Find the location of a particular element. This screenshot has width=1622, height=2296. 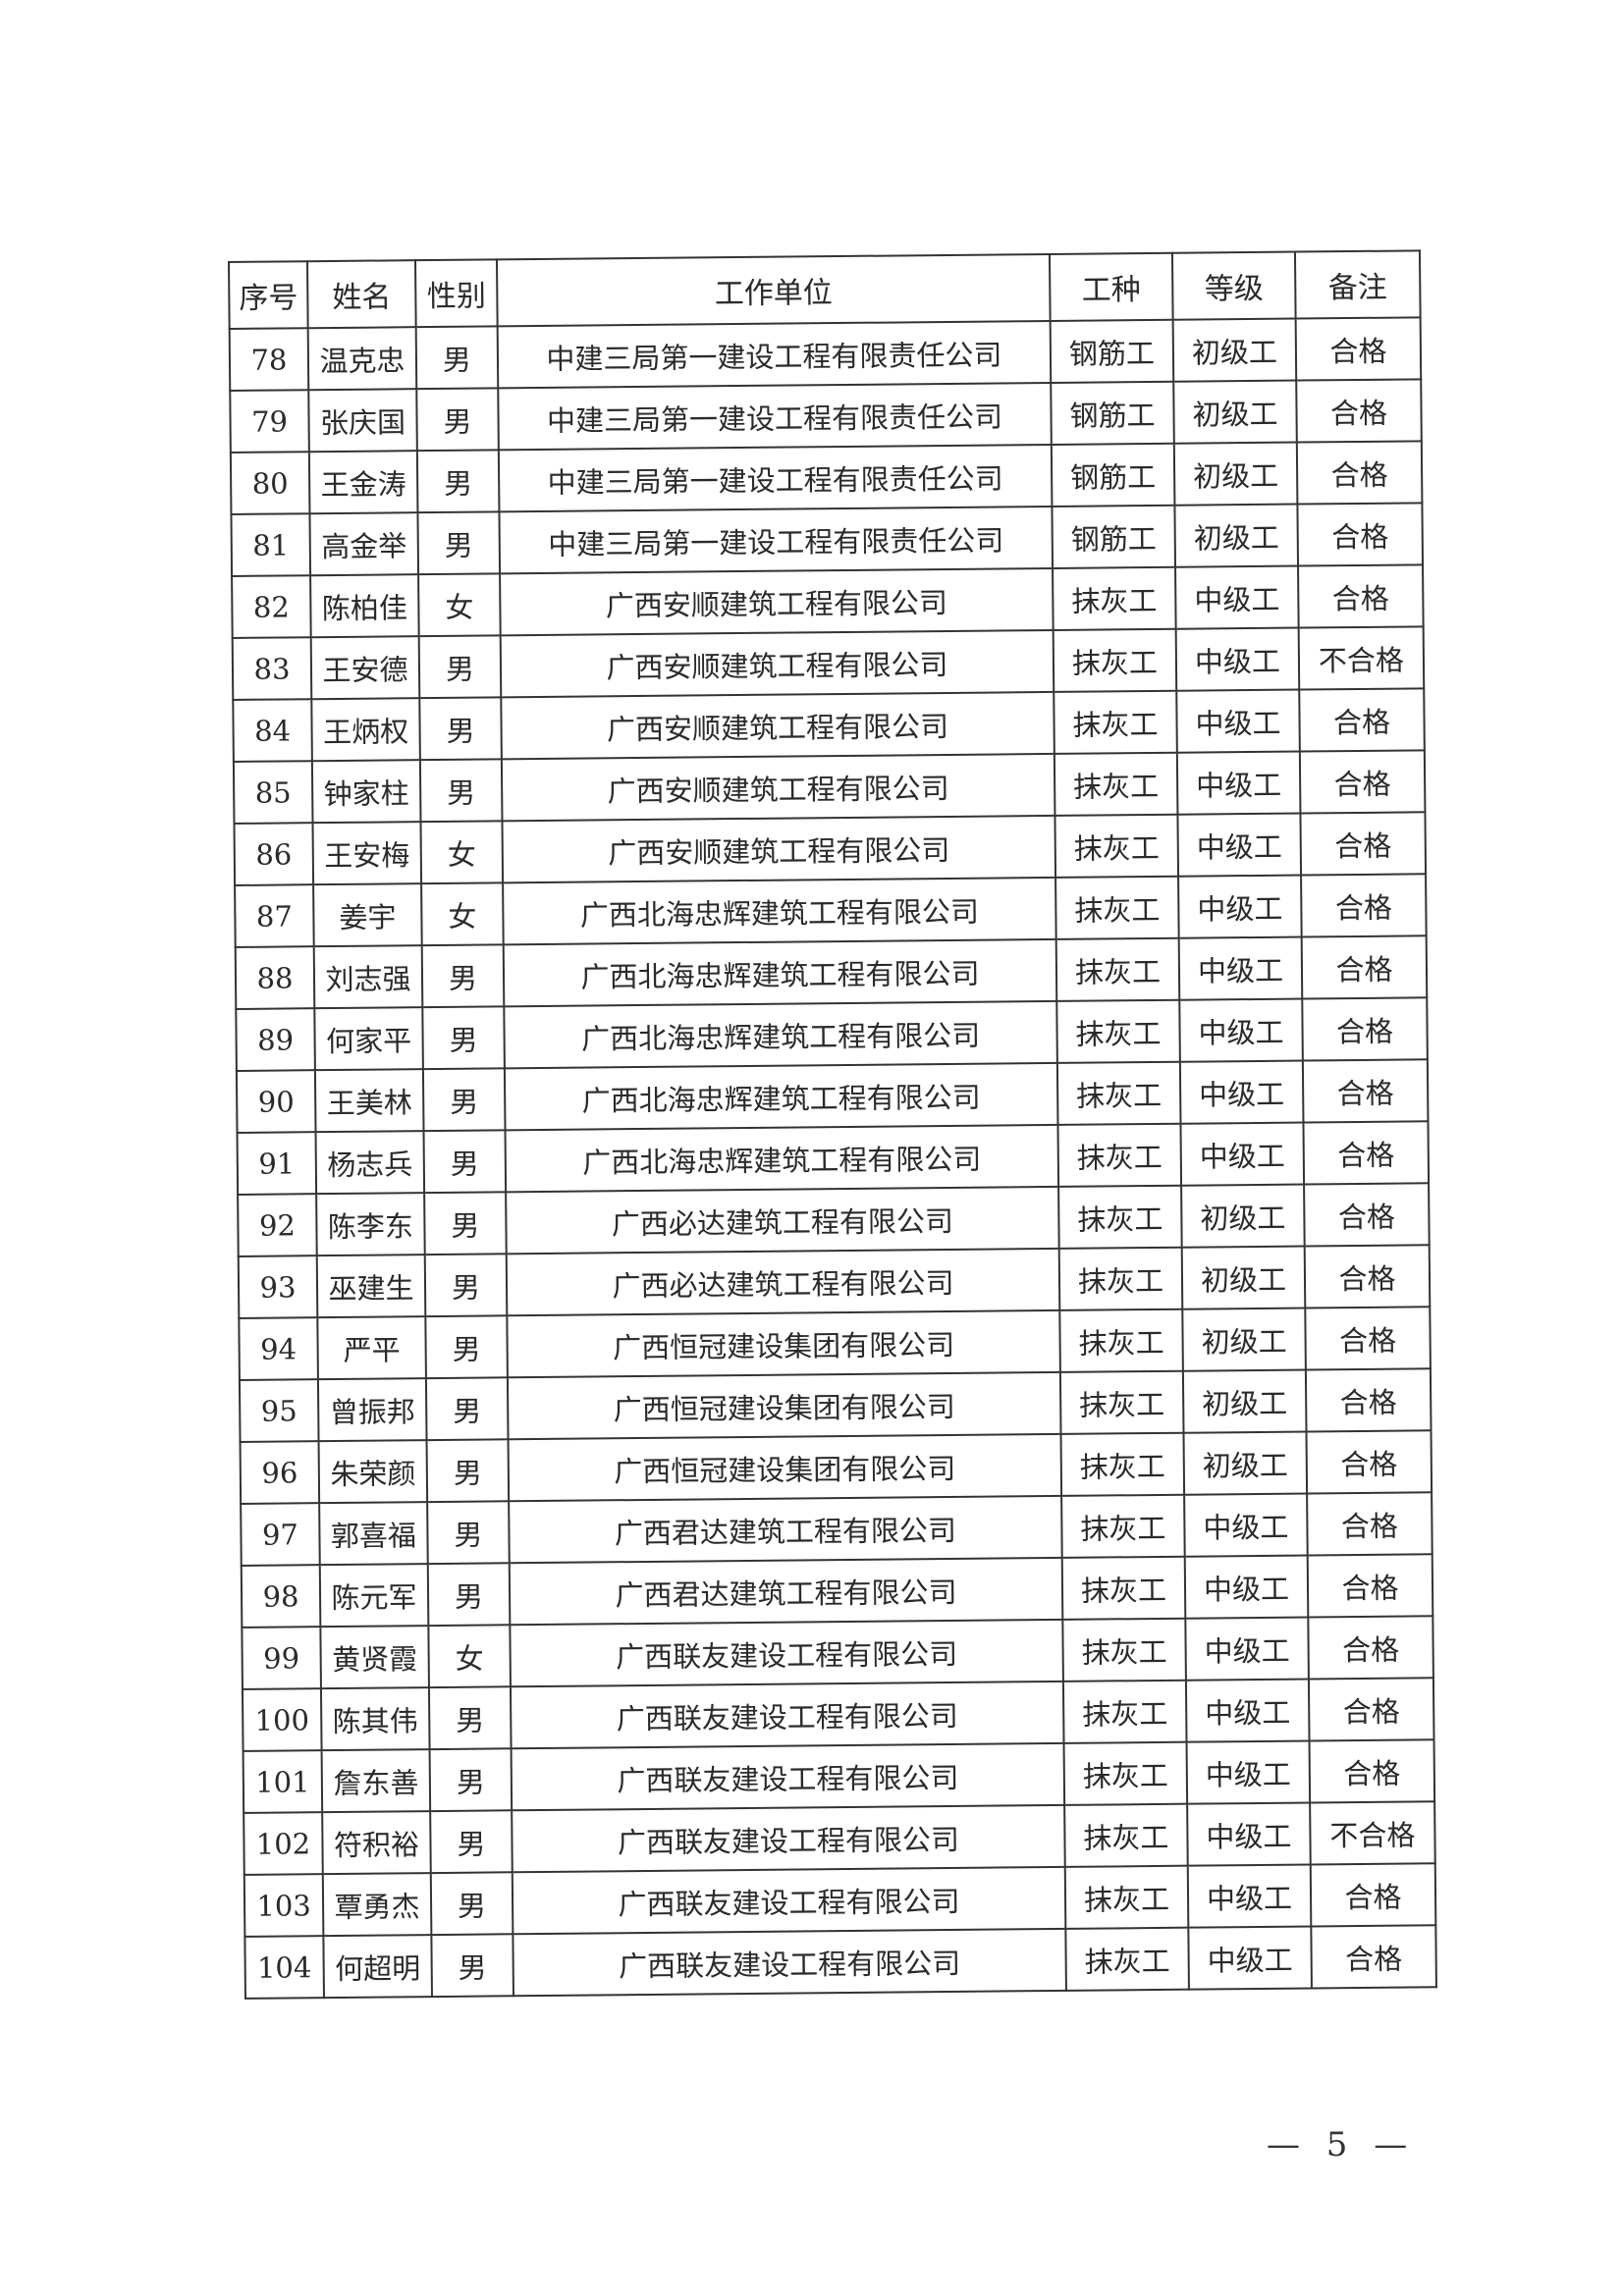

table-row: 80 王金涛男中建三局第一建设工程有限责任公司 钢筋工 初级工 合格 is located at coordinates (826, 477).